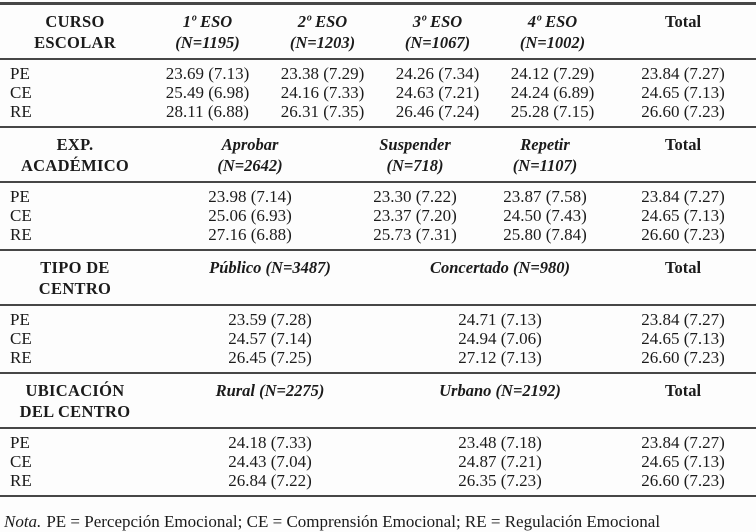 The height and width of the screenshot is (532, 756). What do you see at coordinates (250, 196) in the screenshot?
I see `stat-cell: 23.98 (7.14)` at bounding box center [250, 196].